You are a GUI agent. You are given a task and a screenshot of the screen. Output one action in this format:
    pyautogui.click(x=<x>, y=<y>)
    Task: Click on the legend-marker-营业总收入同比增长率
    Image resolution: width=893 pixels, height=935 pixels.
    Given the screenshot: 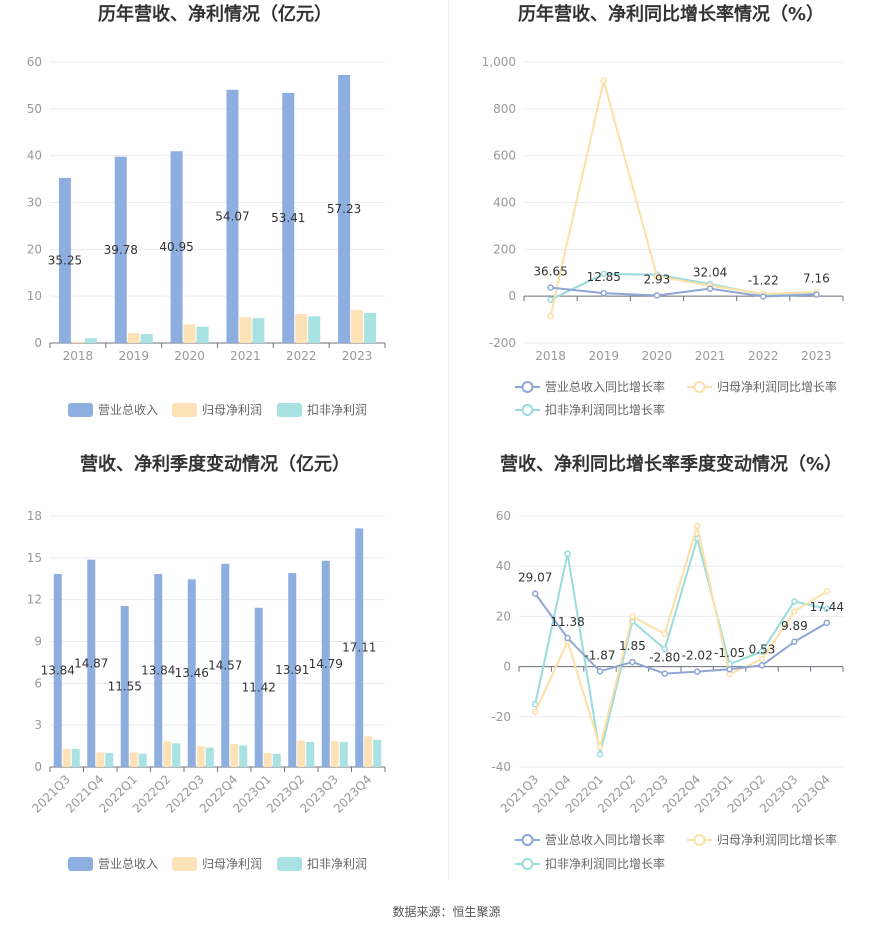 What is the action you would take?
    pyautogui.click(x=527, y=840)
    